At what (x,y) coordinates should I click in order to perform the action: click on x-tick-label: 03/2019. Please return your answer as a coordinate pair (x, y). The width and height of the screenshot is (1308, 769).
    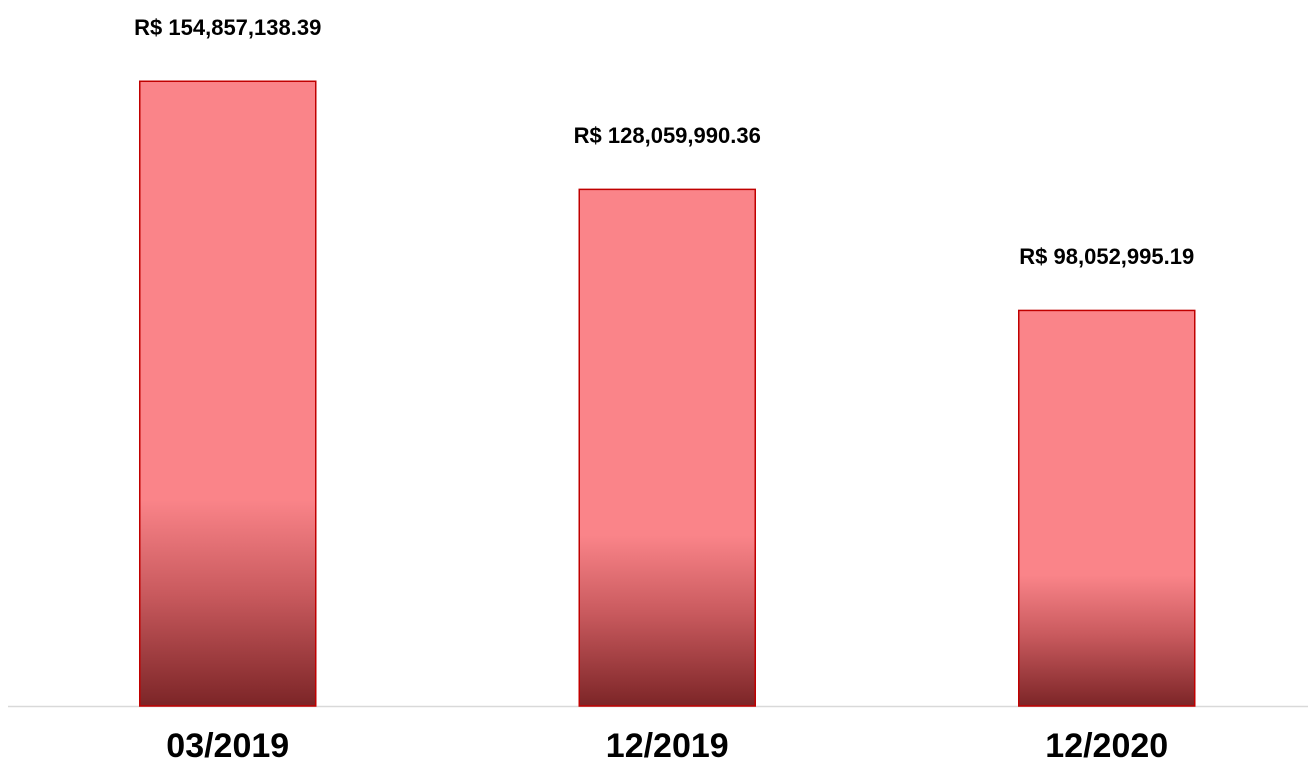
    Looking at the image, I should click on (227, 746).